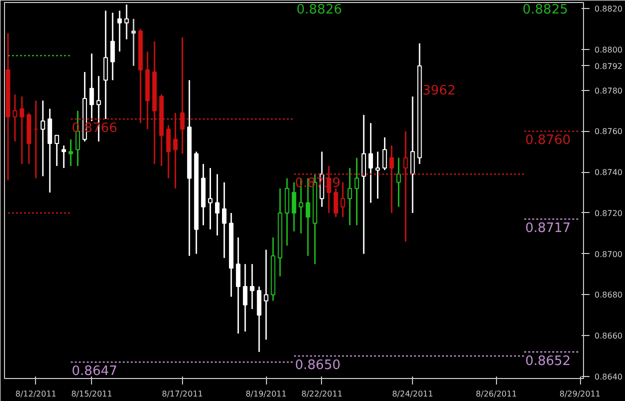 The image size is (625, 401). Describe the element at coordinates (413, 394) in the screenshot. I see `x-tick-label: 8/24/2011` at that location.